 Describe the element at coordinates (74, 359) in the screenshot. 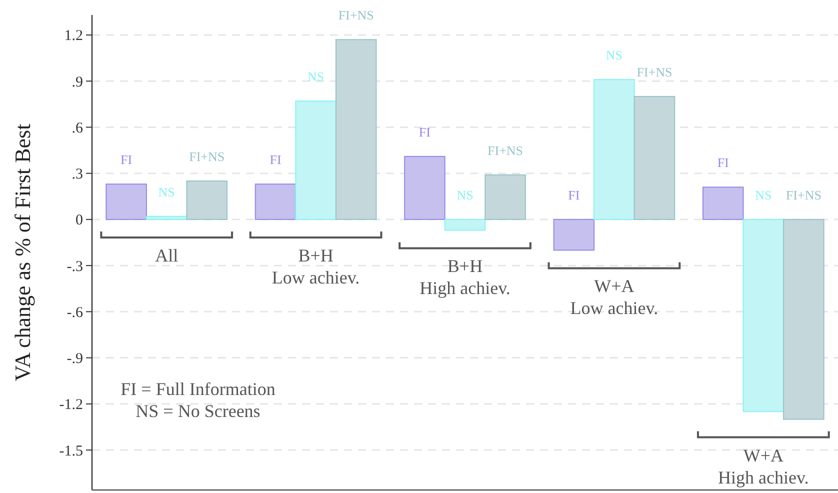

I see `y-tick-label: -.9` at that location.